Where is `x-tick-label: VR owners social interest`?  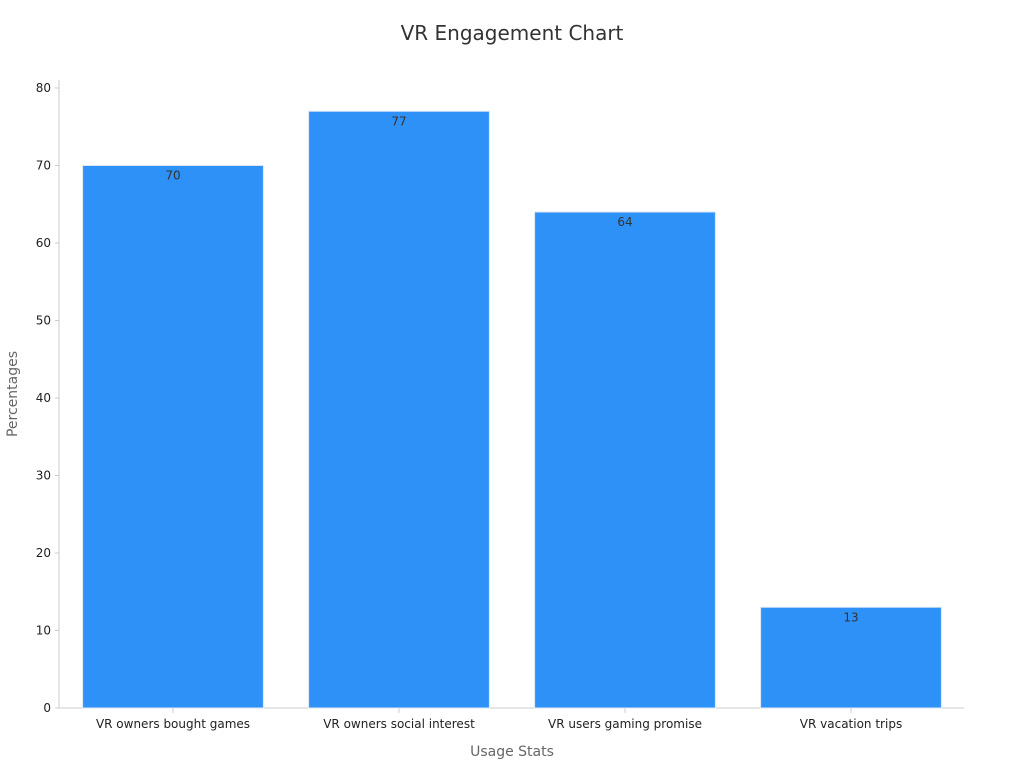 x-tick-label: VR owners social interest is located at coordinates (399, 724).